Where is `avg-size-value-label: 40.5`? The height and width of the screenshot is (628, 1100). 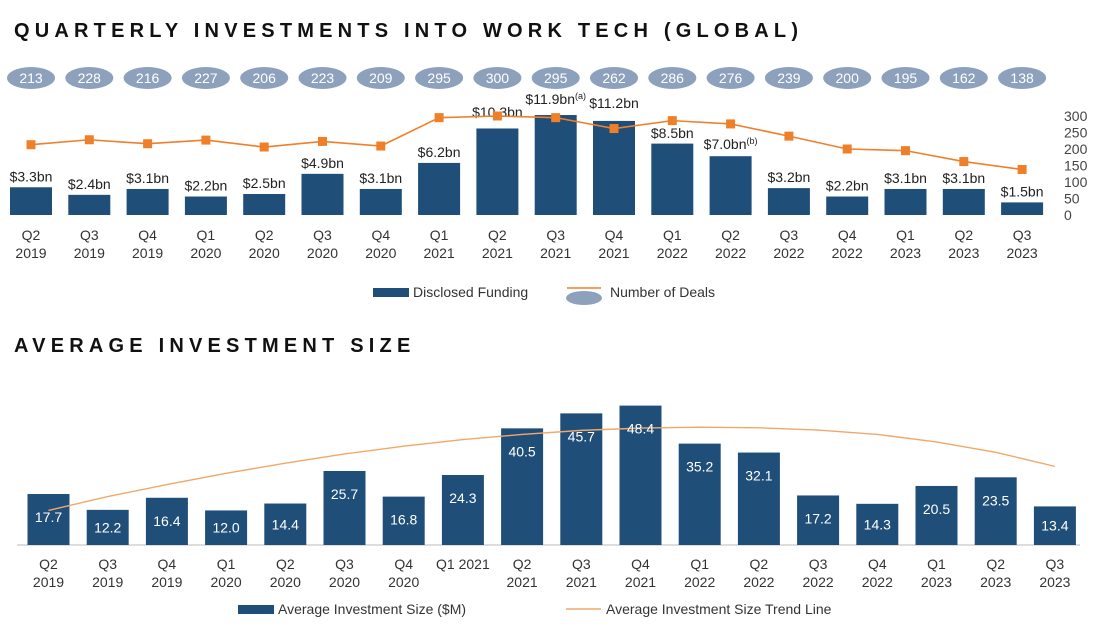 avg-size-value-label: 40.5 is located at coordinates (521, 451).